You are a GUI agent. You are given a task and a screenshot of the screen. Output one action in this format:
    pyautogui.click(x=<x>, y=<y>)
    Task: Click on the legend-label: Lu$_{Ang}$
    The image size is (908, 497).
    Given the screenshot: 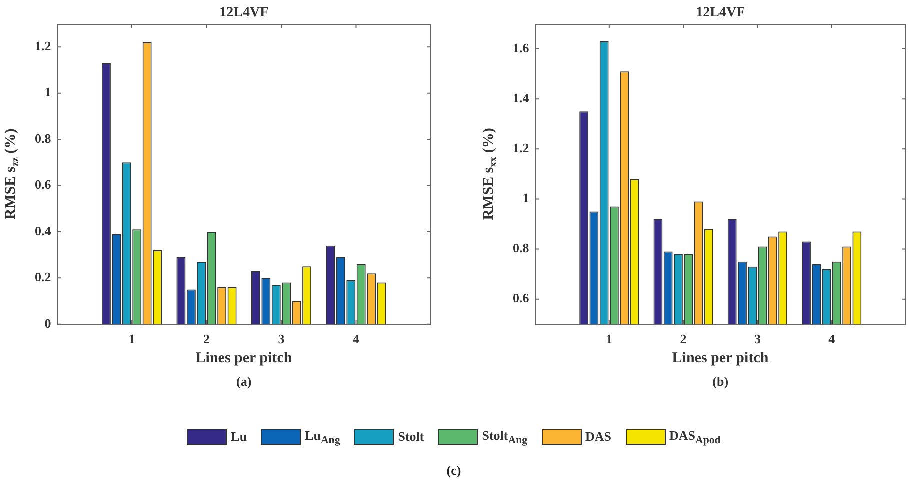 What is the action you would take?
    pyautogui.click(x=322, y=437)
    